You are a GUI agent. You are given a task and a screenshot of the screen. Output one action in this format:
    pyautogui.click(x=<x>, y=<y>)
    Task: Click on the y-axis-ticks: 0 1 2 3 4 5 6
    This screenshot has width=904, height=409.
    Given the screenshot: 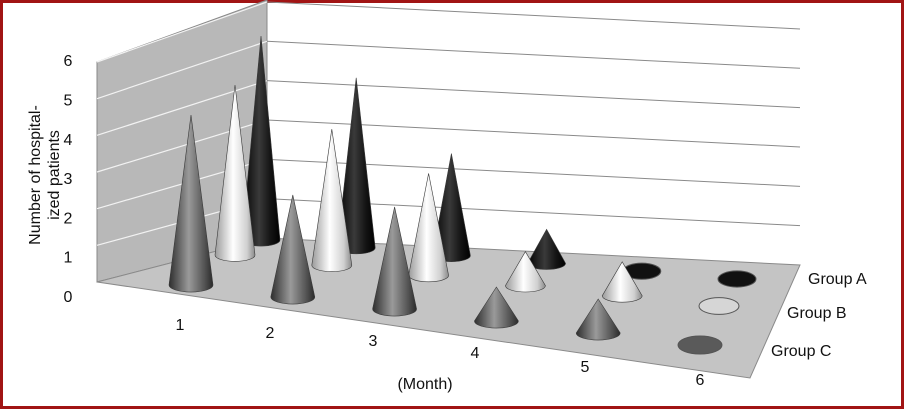 What is the action you would take?
    pyautogui.click(x=68, y=179)
    